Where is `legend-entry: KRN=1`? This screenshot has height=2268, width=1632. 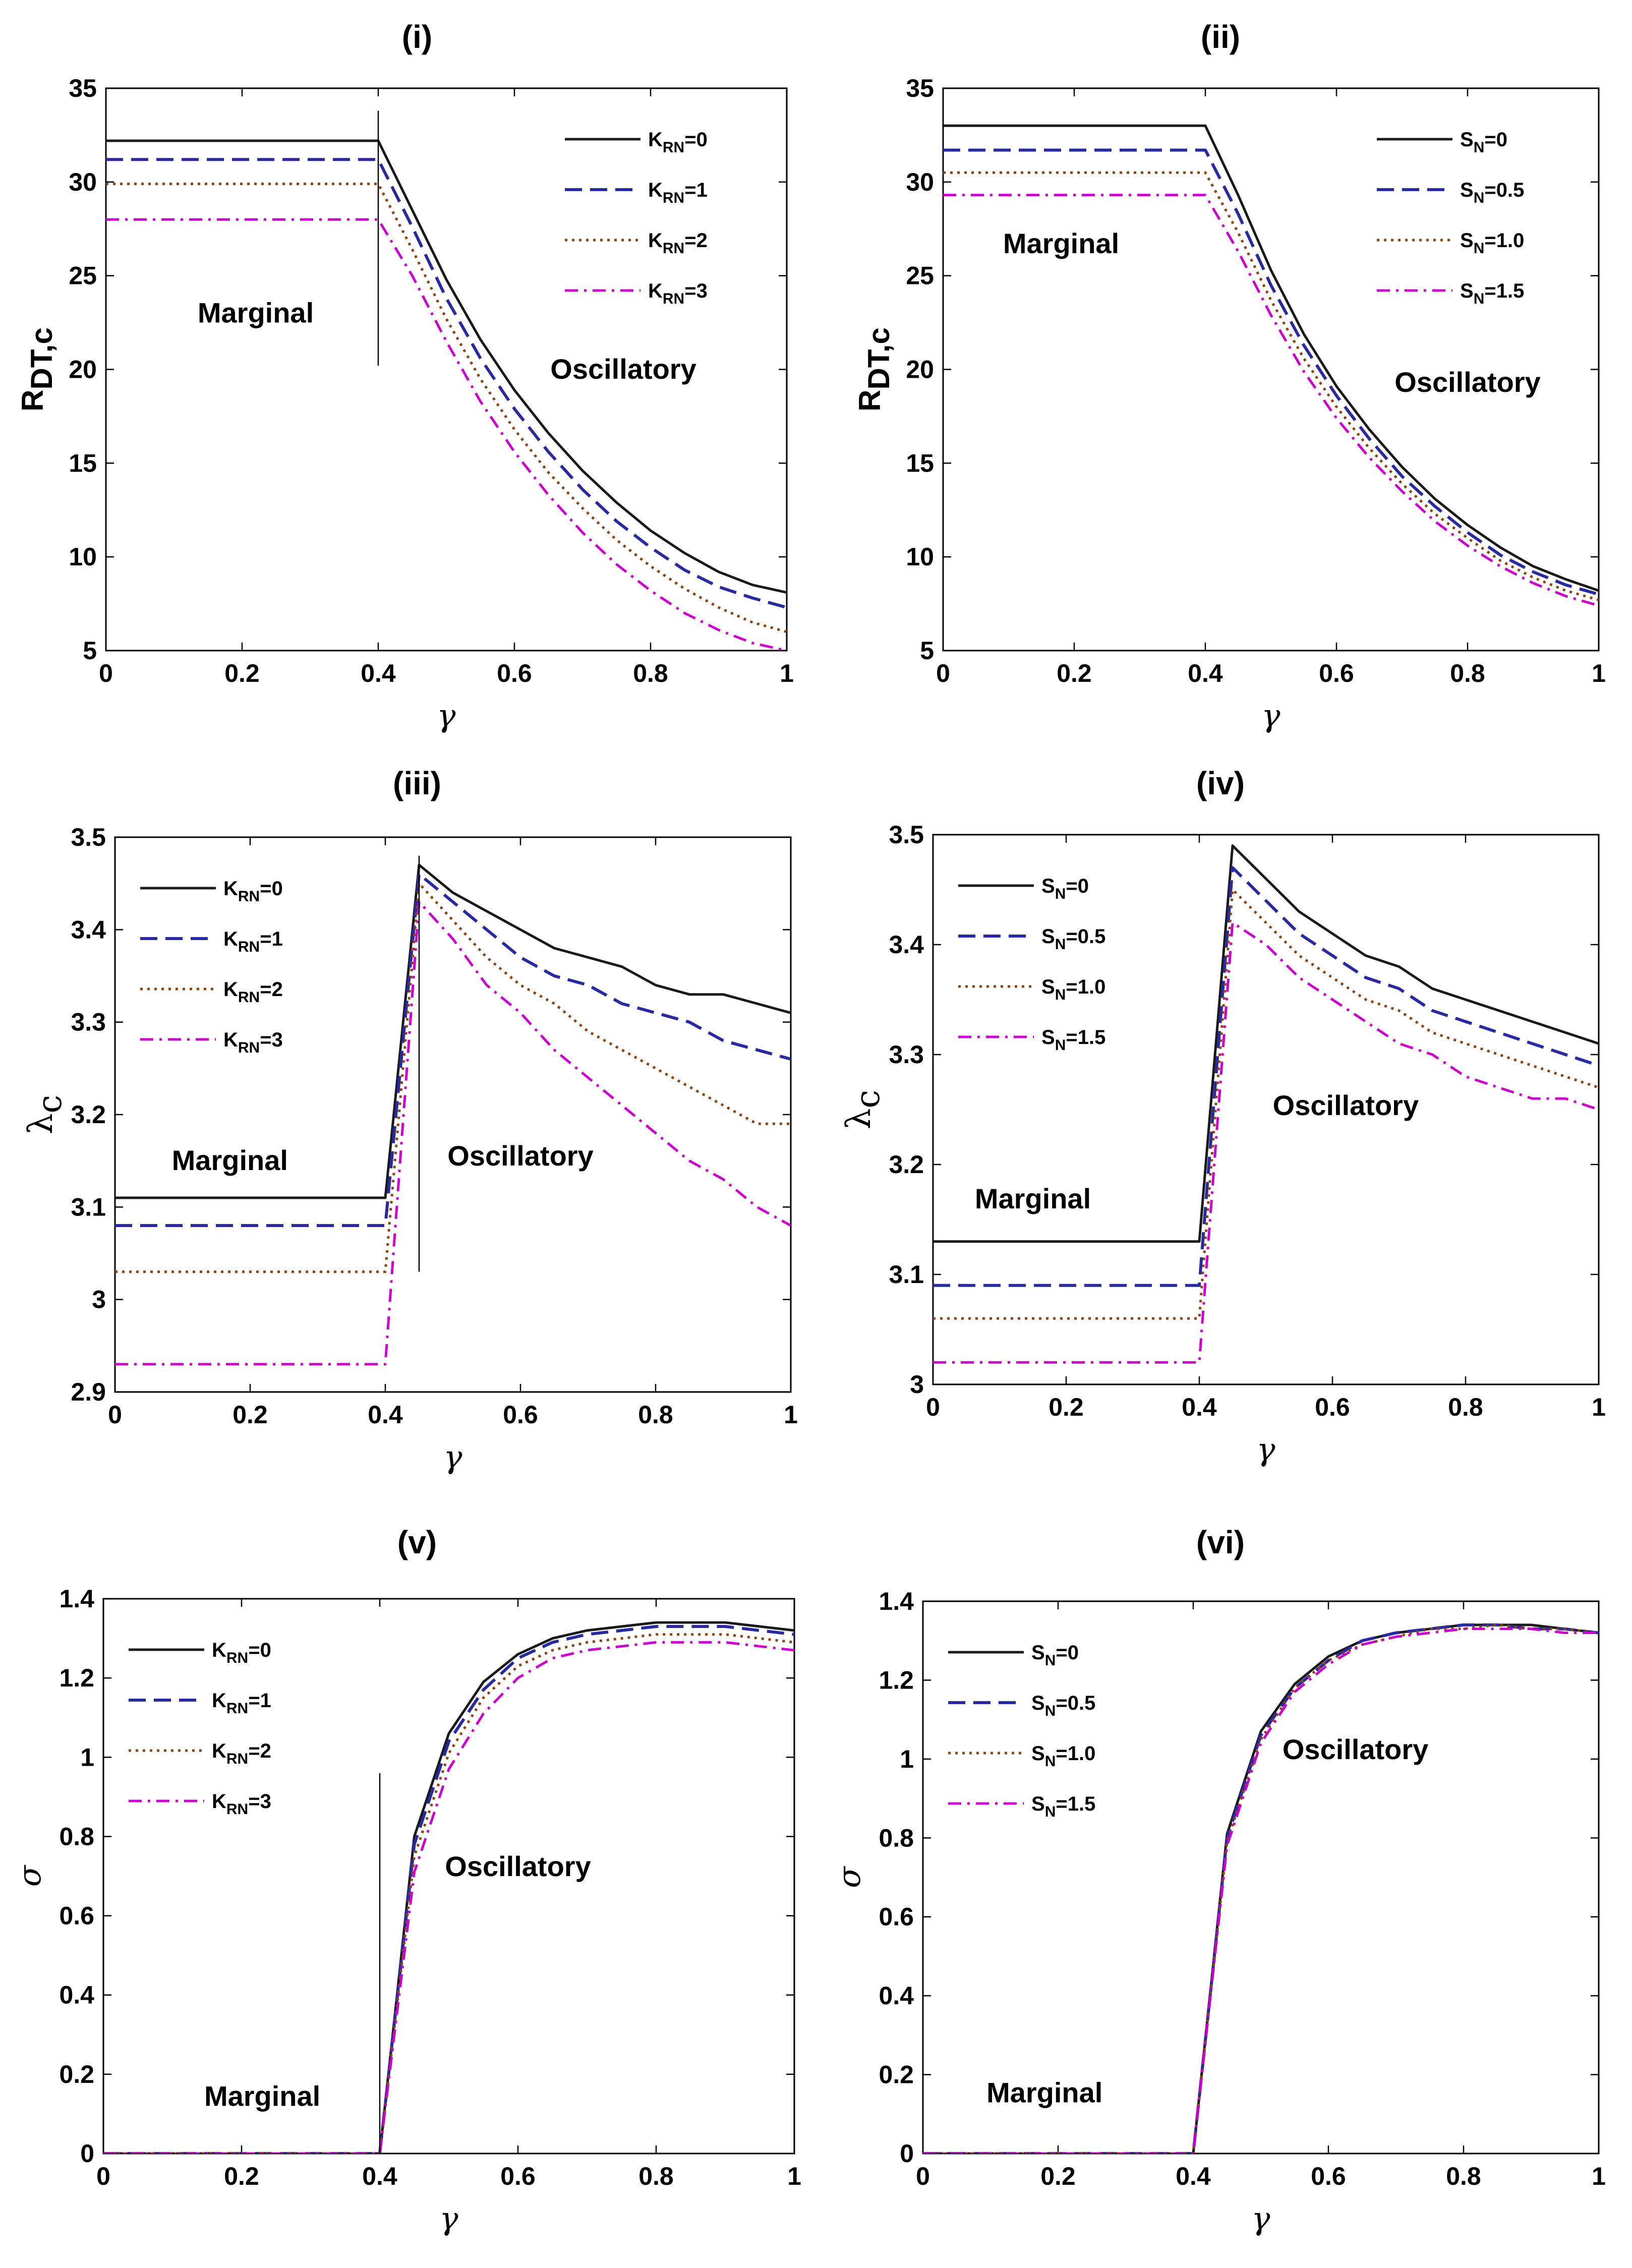
legend-entry: KRN=1 is located at coordinates (241, 1703).